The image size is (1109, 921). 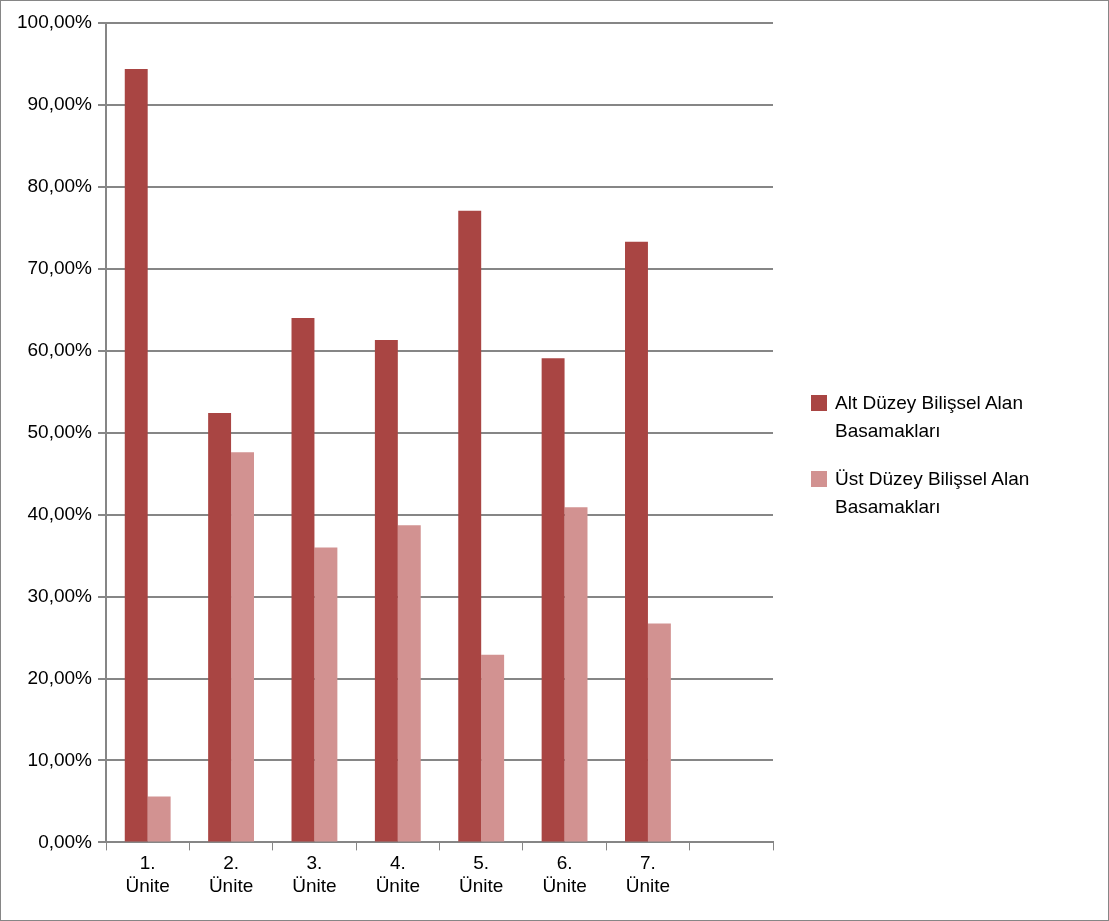 I want to click on x-tick-label: 6. Ünite, so click(x=564, y=874).